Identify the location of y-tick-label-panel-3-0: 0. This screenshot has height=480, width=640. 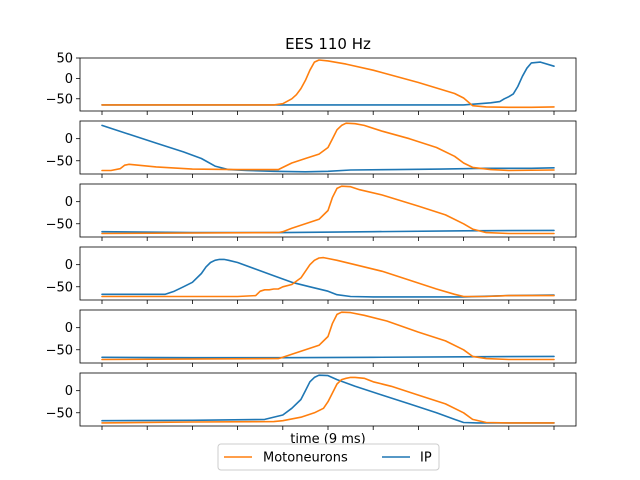
(69, 202).